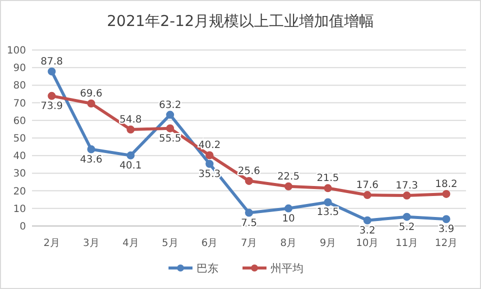 This screenshot has width=481, height=289. I want to click on data-label: 21.5, so click(328, 178).